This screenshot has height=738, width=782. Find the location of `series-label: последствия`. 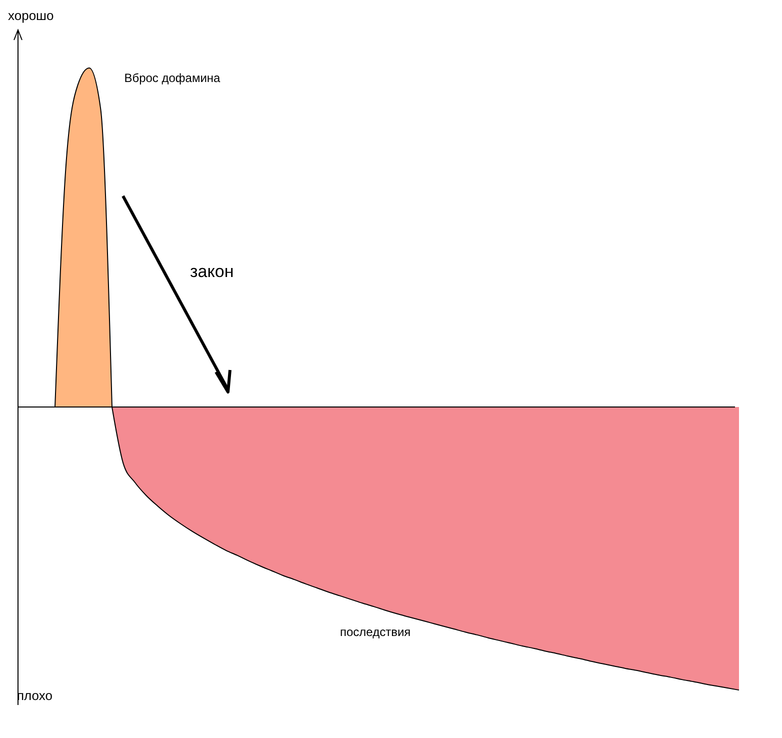

series-label: последствия is located at coordinates (375, 631).